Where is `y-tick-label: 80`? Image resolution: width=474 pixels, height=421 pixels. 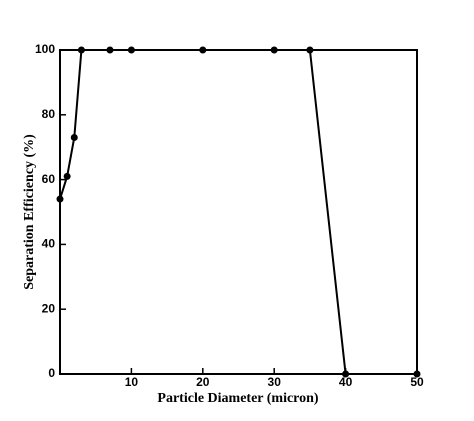 y-tick-label: 80 is located at coordinates (49, 114).